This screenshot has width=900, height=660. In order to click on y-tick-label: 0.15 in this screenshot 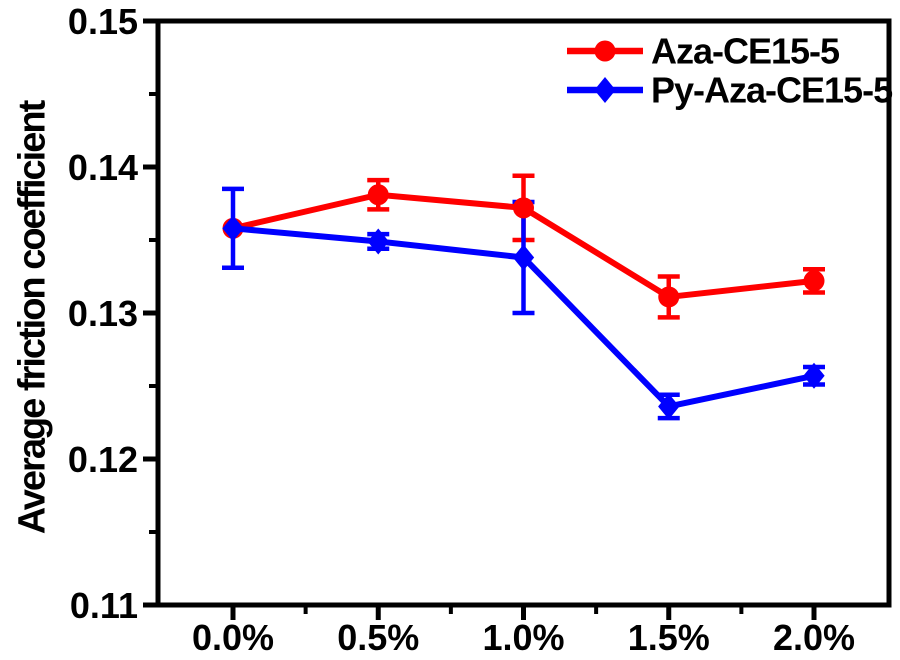, I will do `click(103, 21)`.